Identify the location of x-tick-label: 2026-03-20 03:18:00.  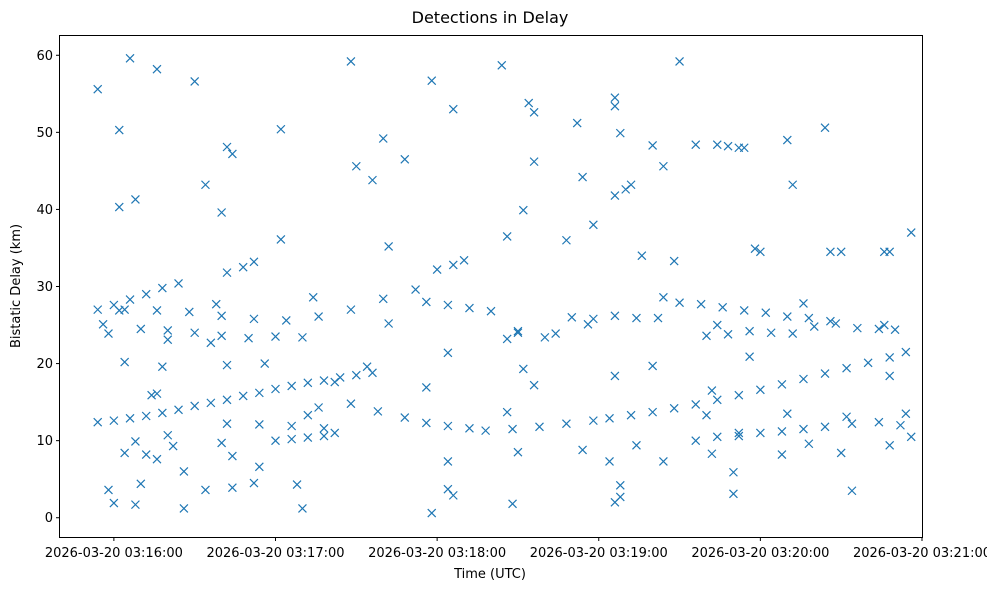
(437, 553).